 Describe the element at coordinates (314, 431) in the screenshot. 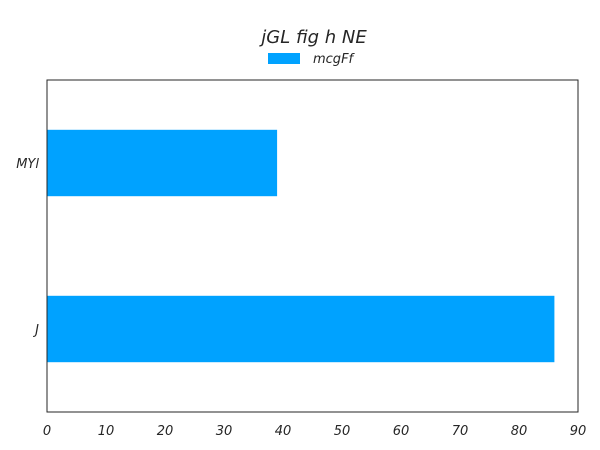

I see `x-tick-labels: 0 10 20 30 40 50 60 70 80 90` at that location.